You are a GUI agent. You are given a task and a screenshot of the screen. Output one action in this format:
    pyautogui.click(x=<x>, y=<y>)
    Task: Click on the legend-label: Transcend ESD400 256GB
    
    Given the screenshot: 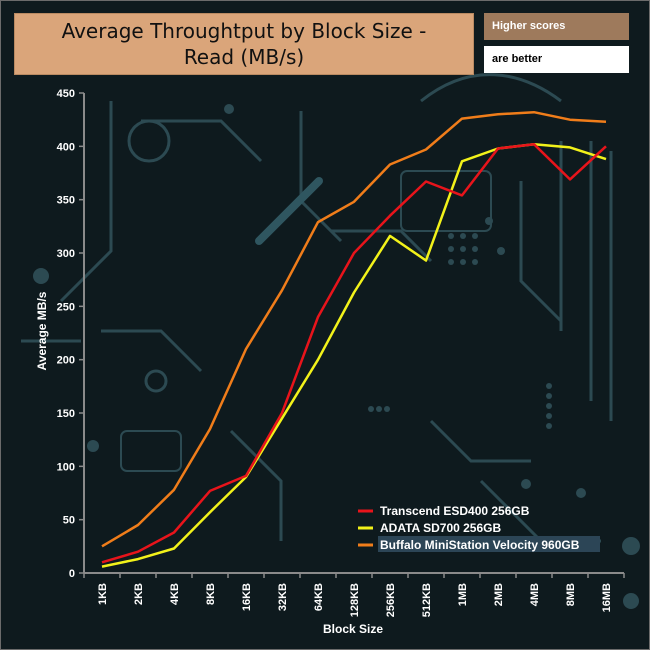 What is the action you would take?
    pyautogui.click(x=455, y=511)
    